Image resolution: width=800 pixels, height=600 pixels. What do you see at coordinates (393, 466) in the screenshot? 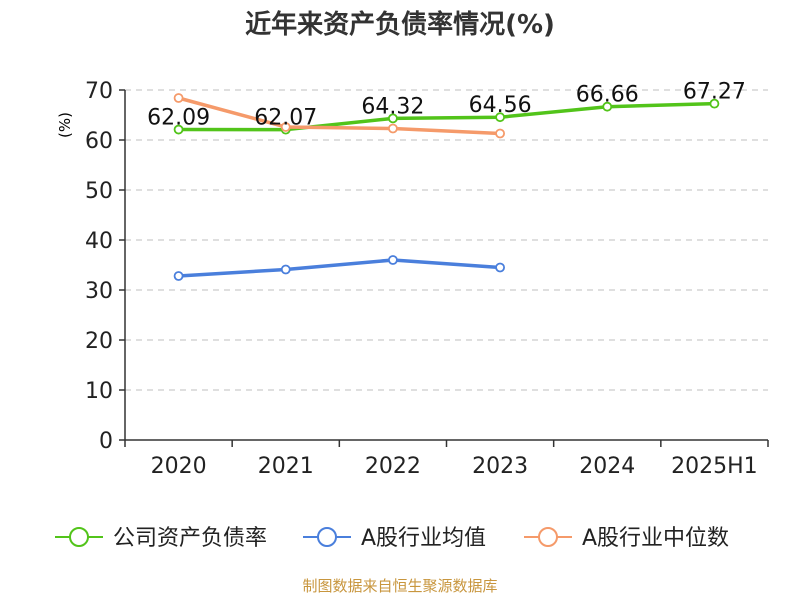
I see `x-tick-label: 2022` at bounding box center [393, 466].